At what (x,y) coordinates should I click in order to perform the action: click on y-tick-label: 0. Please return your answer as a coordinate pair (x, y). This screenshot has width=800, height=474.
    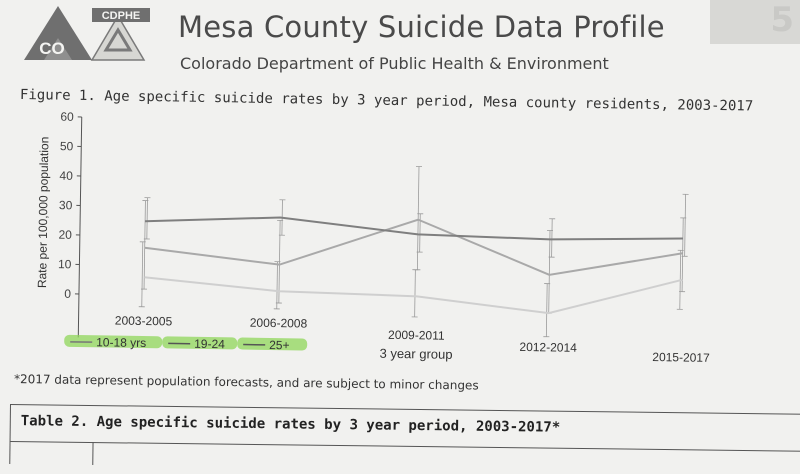
    Looking at the image, I should click on (67, 294).